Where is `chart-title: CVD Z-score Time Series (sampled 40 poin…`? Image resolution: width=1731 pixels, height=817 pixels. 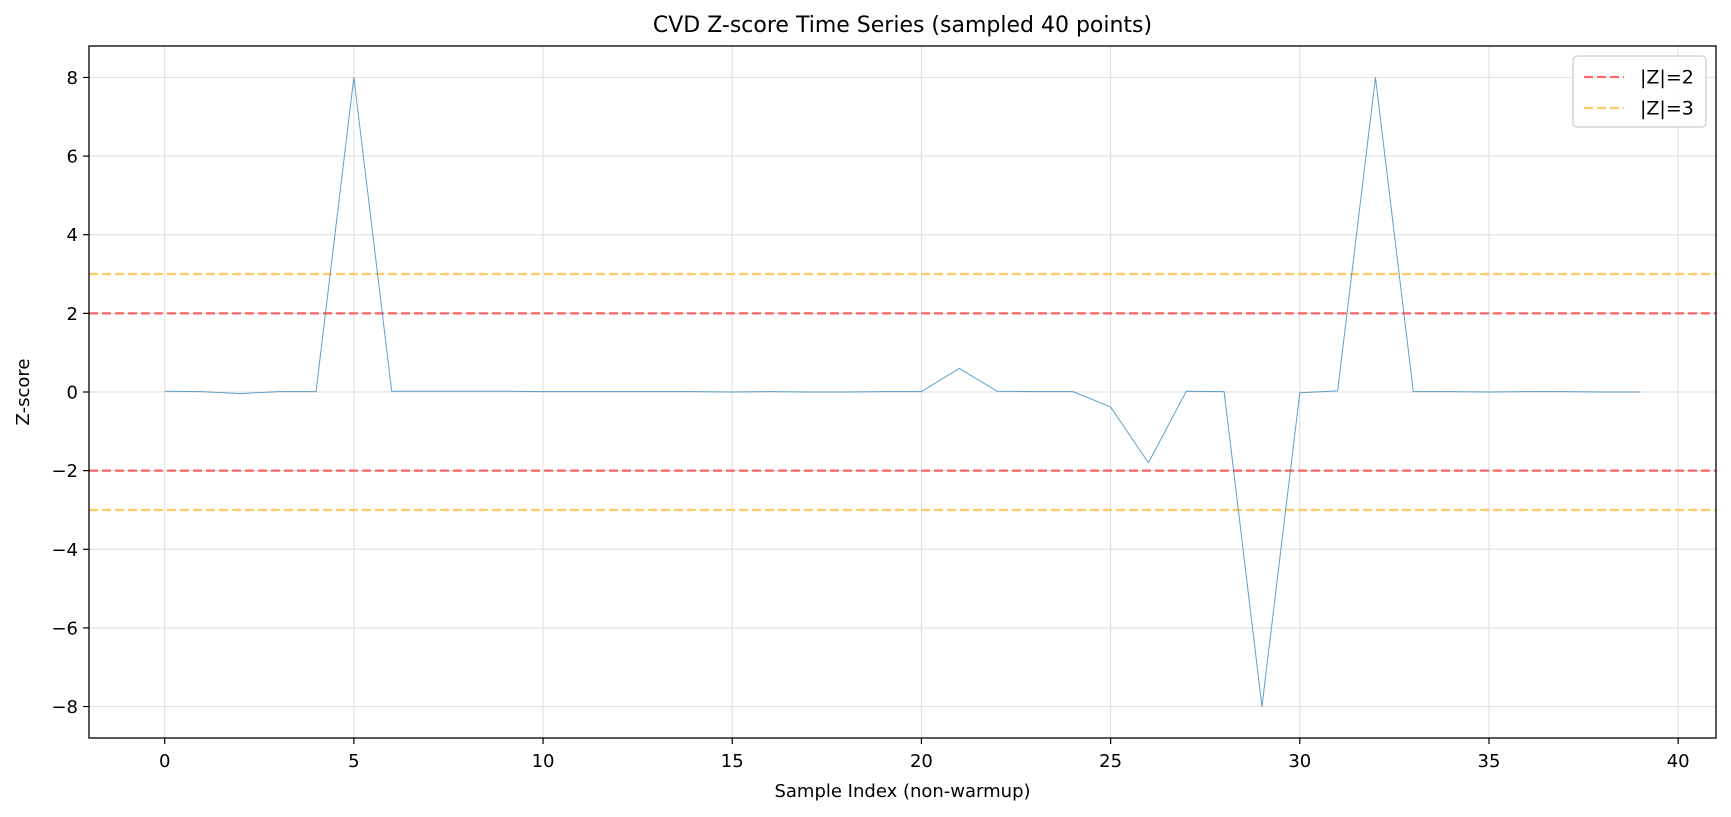
chart-title: CVD Z-score Time Series (sampled 40 poin… is located at coordinates (902, 25).